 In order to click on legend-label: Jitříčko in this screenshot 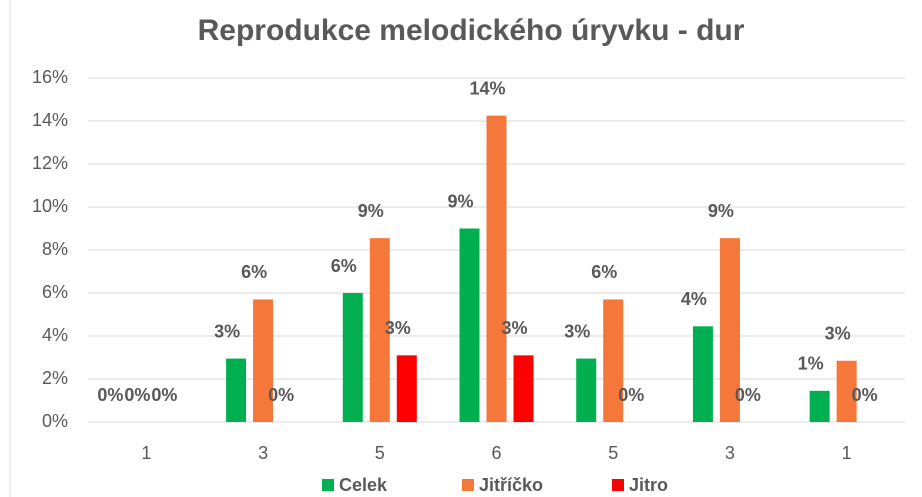, I will do `click(511, 485)`.